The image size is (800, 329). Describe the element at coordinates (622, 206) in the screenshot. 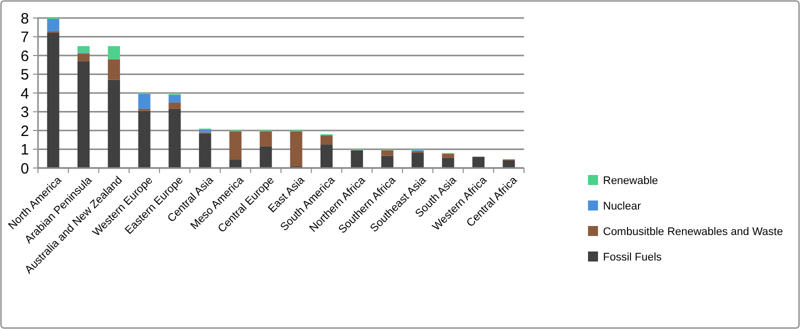

I see `legend-label: Nuclear` at that location.